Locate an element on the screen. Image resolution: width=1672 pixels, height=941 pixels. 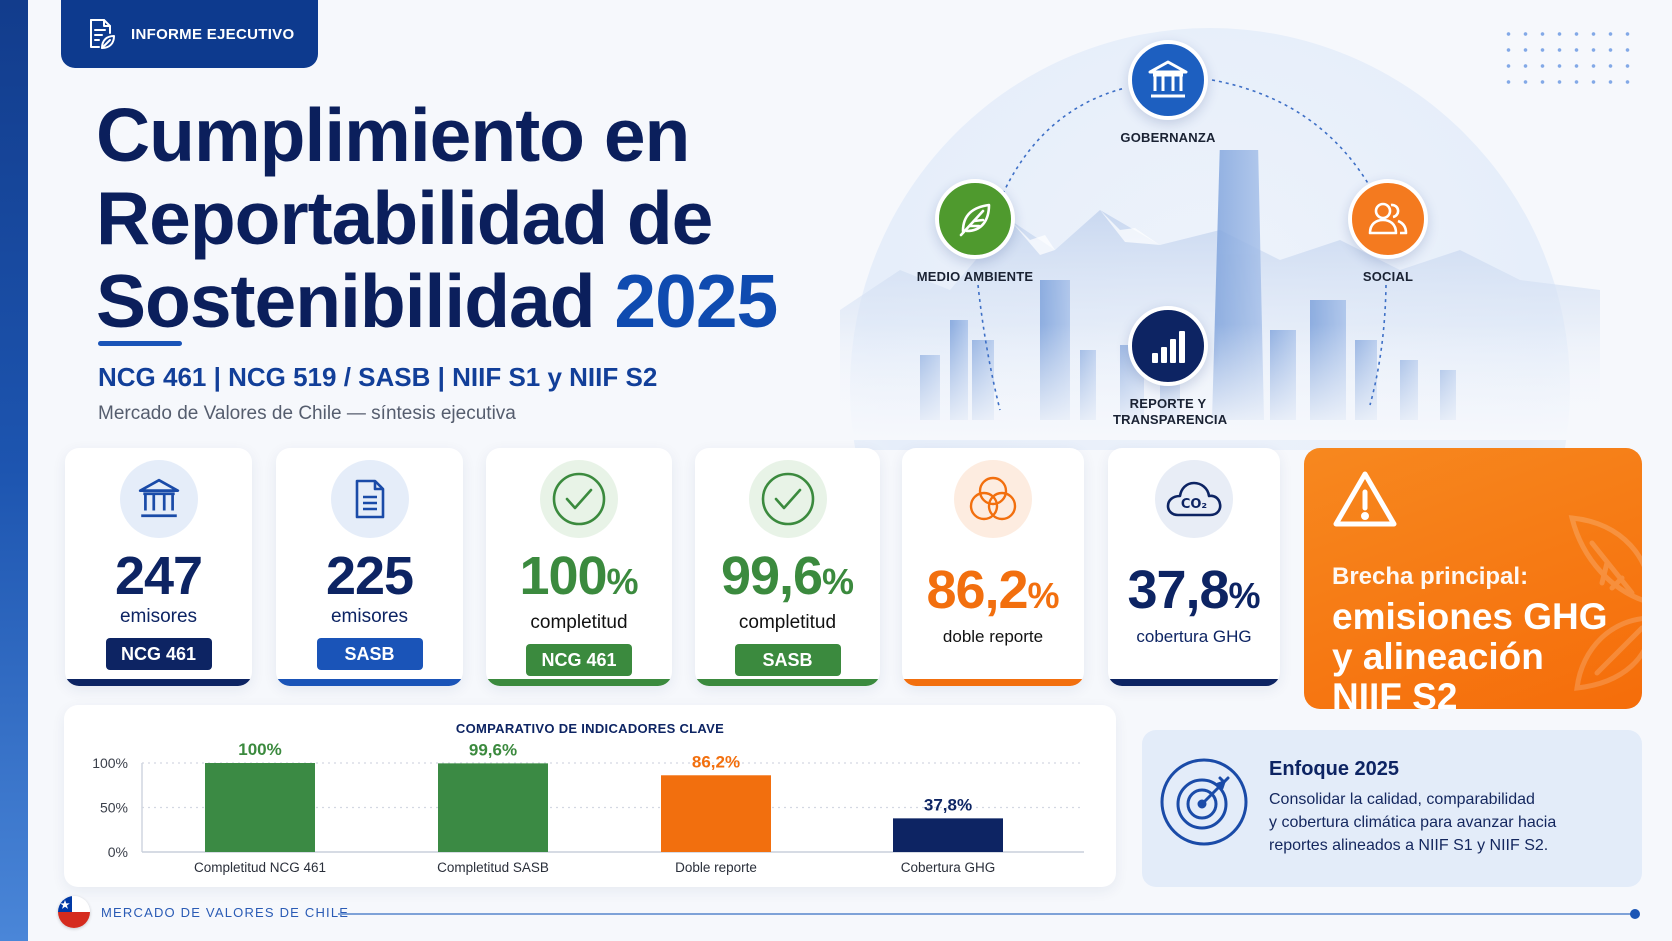
dot-pattern is located at coordinates (1570, 61).